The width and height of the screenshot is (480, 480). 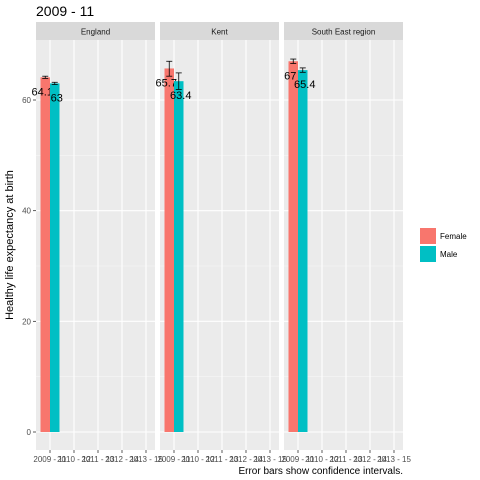 What do you see at coordinates (57, 98) in the screenshot?
I see `data-label: 63` at bounding box center [57, 98].